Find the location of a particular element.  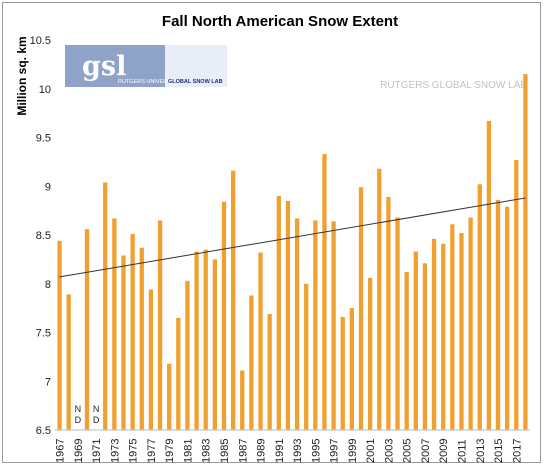

x-tick-label: 1989 is located at coordinates (262, 451).